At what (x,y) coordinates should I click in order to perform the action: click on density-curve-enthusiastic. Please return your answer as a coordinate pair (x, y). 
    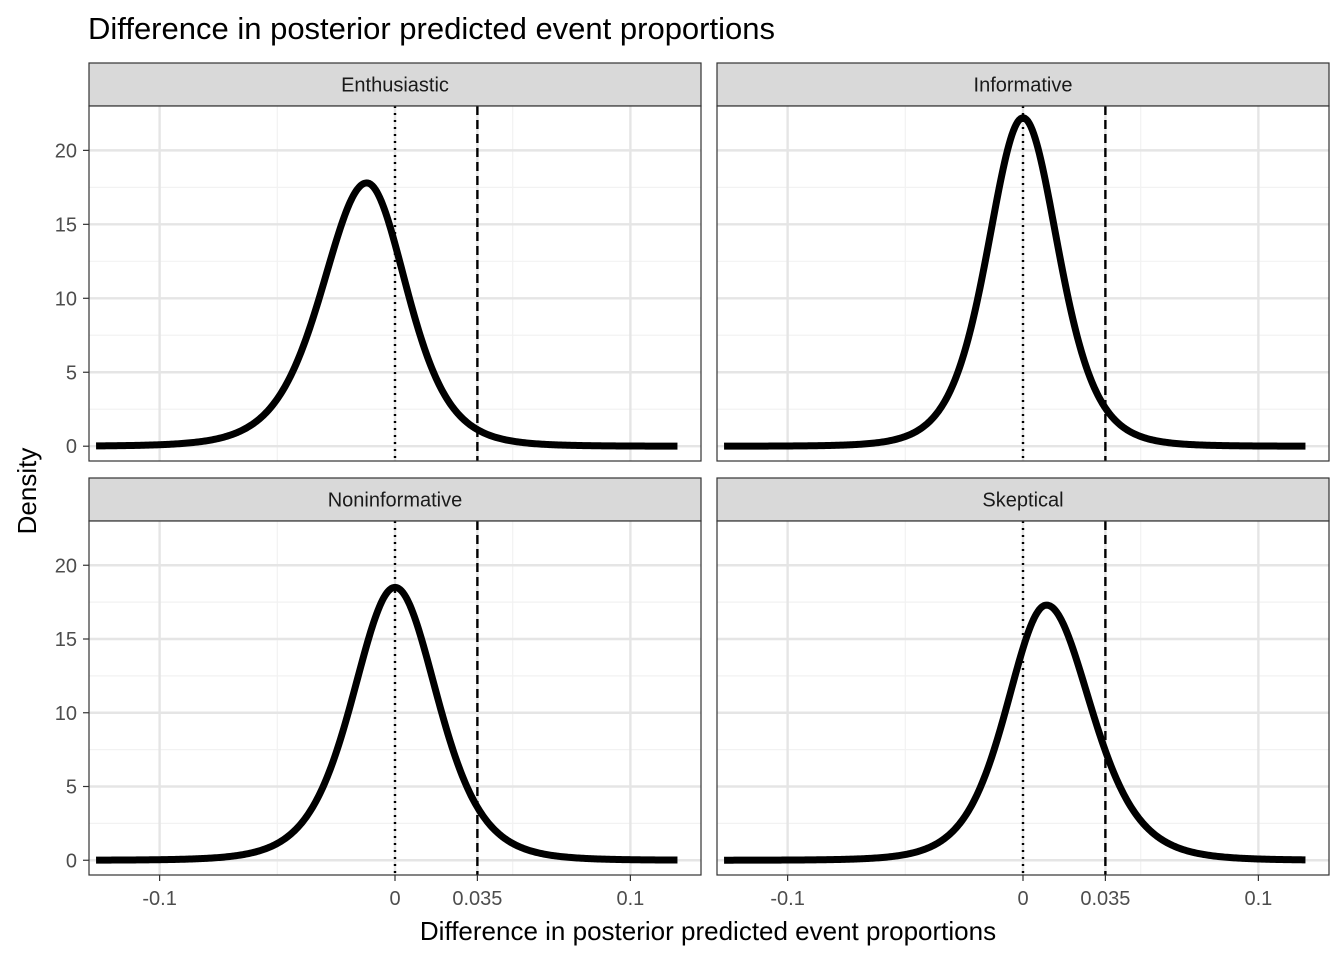
    Looking at the image, I should click on (387, 314).